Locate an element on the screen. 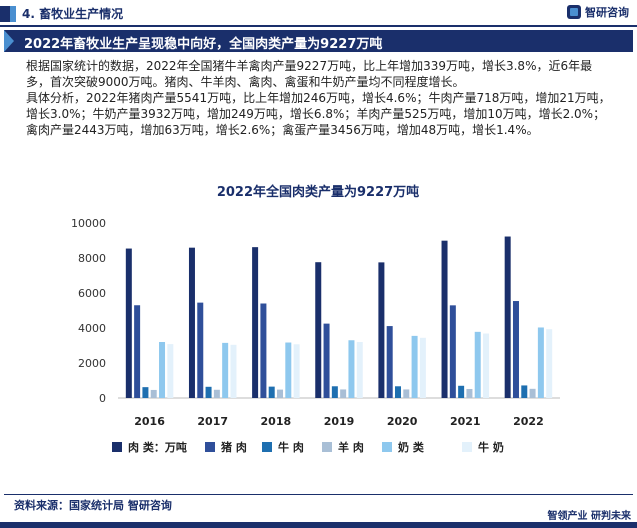  x-tick-label: 2019 is located at coordinates (339, 421).